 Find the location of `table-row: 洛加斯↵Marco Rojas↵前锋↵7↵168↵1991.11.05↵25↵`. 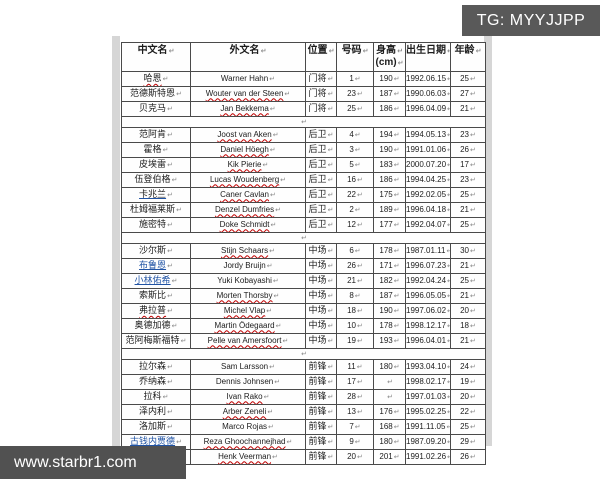

table-row: 洛加斯↵Marco Rojas↵前锋↵7↵168↵1991.11.05↵25↵ is located at coordinates (303, 427).